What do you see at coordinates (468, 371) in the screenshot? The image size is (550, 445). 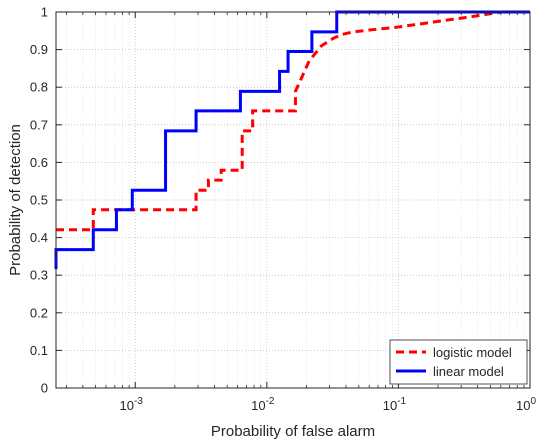 I see `legend-label-linear: linear model` at bounding box center [468, 371].